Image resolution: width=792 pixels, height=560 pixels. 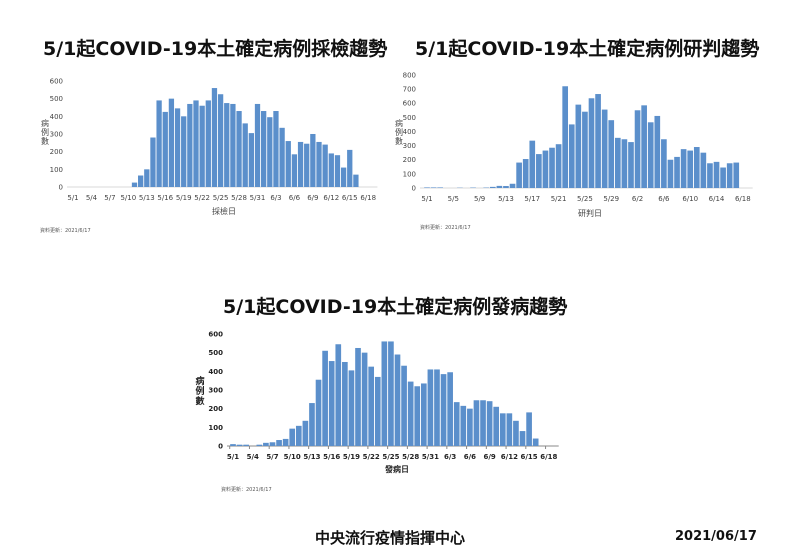 I want to click on x-tick-label: 6/18, so click(x=743, y=199).